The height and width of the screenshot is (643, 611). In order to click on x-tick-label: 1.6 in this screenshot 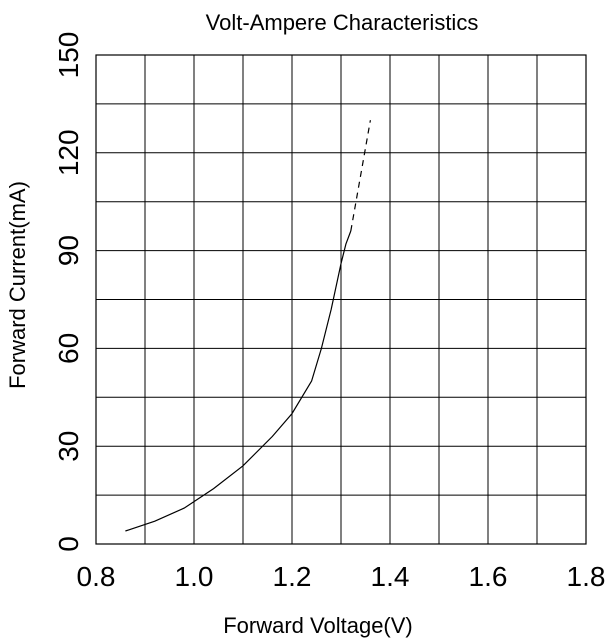, I will do `click(488, 576)`.